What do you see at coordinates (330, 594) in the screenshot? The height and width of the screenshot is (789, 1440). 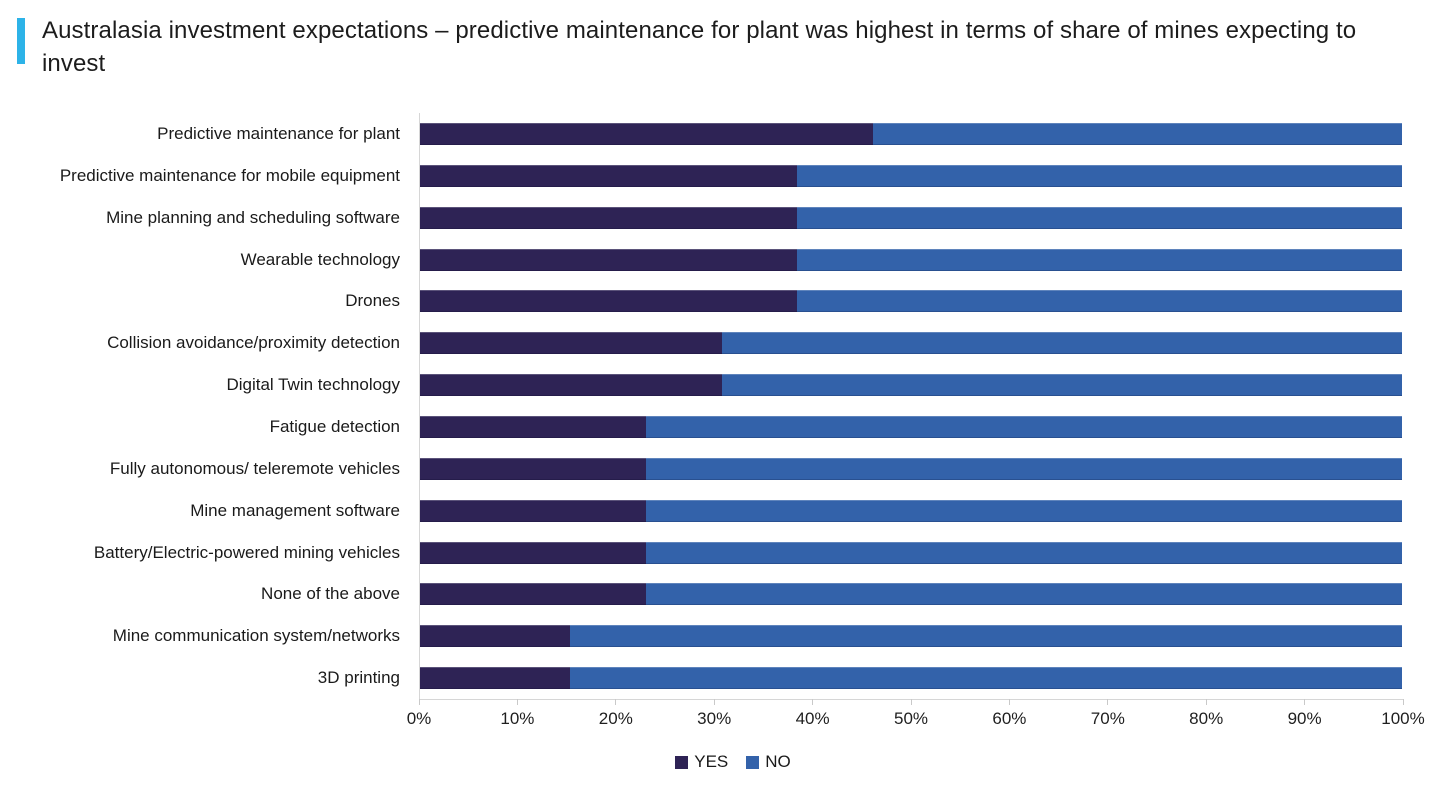 I see `category-label: None of the above` at bounding box center [330, 594].